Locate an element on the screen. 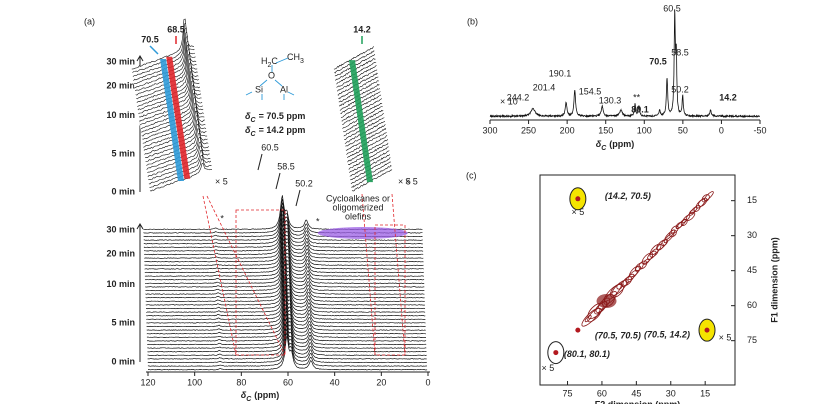 This screenshot has width=815, height=404. subscript: 3 is located at coordinates (302, 61).